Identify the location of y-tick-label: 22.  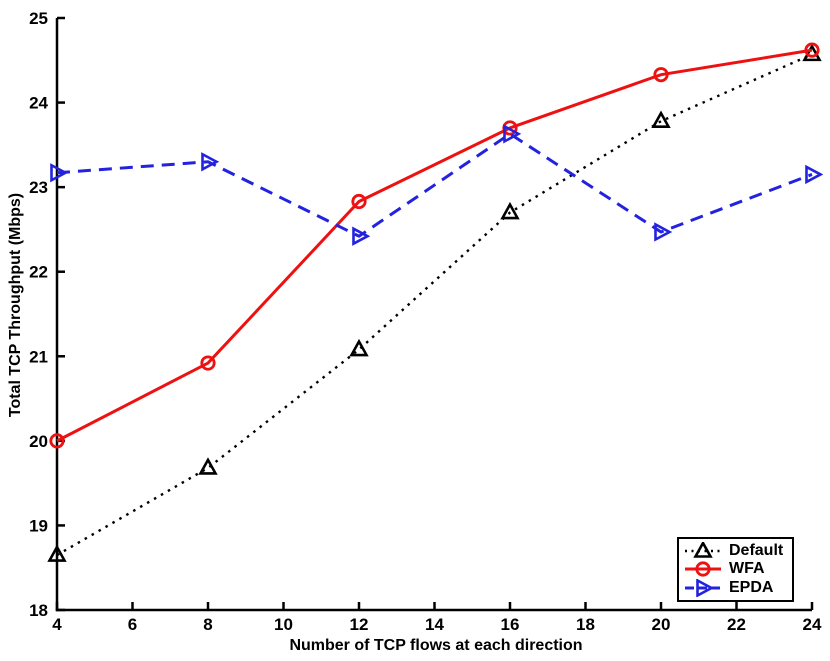
(38, 272).